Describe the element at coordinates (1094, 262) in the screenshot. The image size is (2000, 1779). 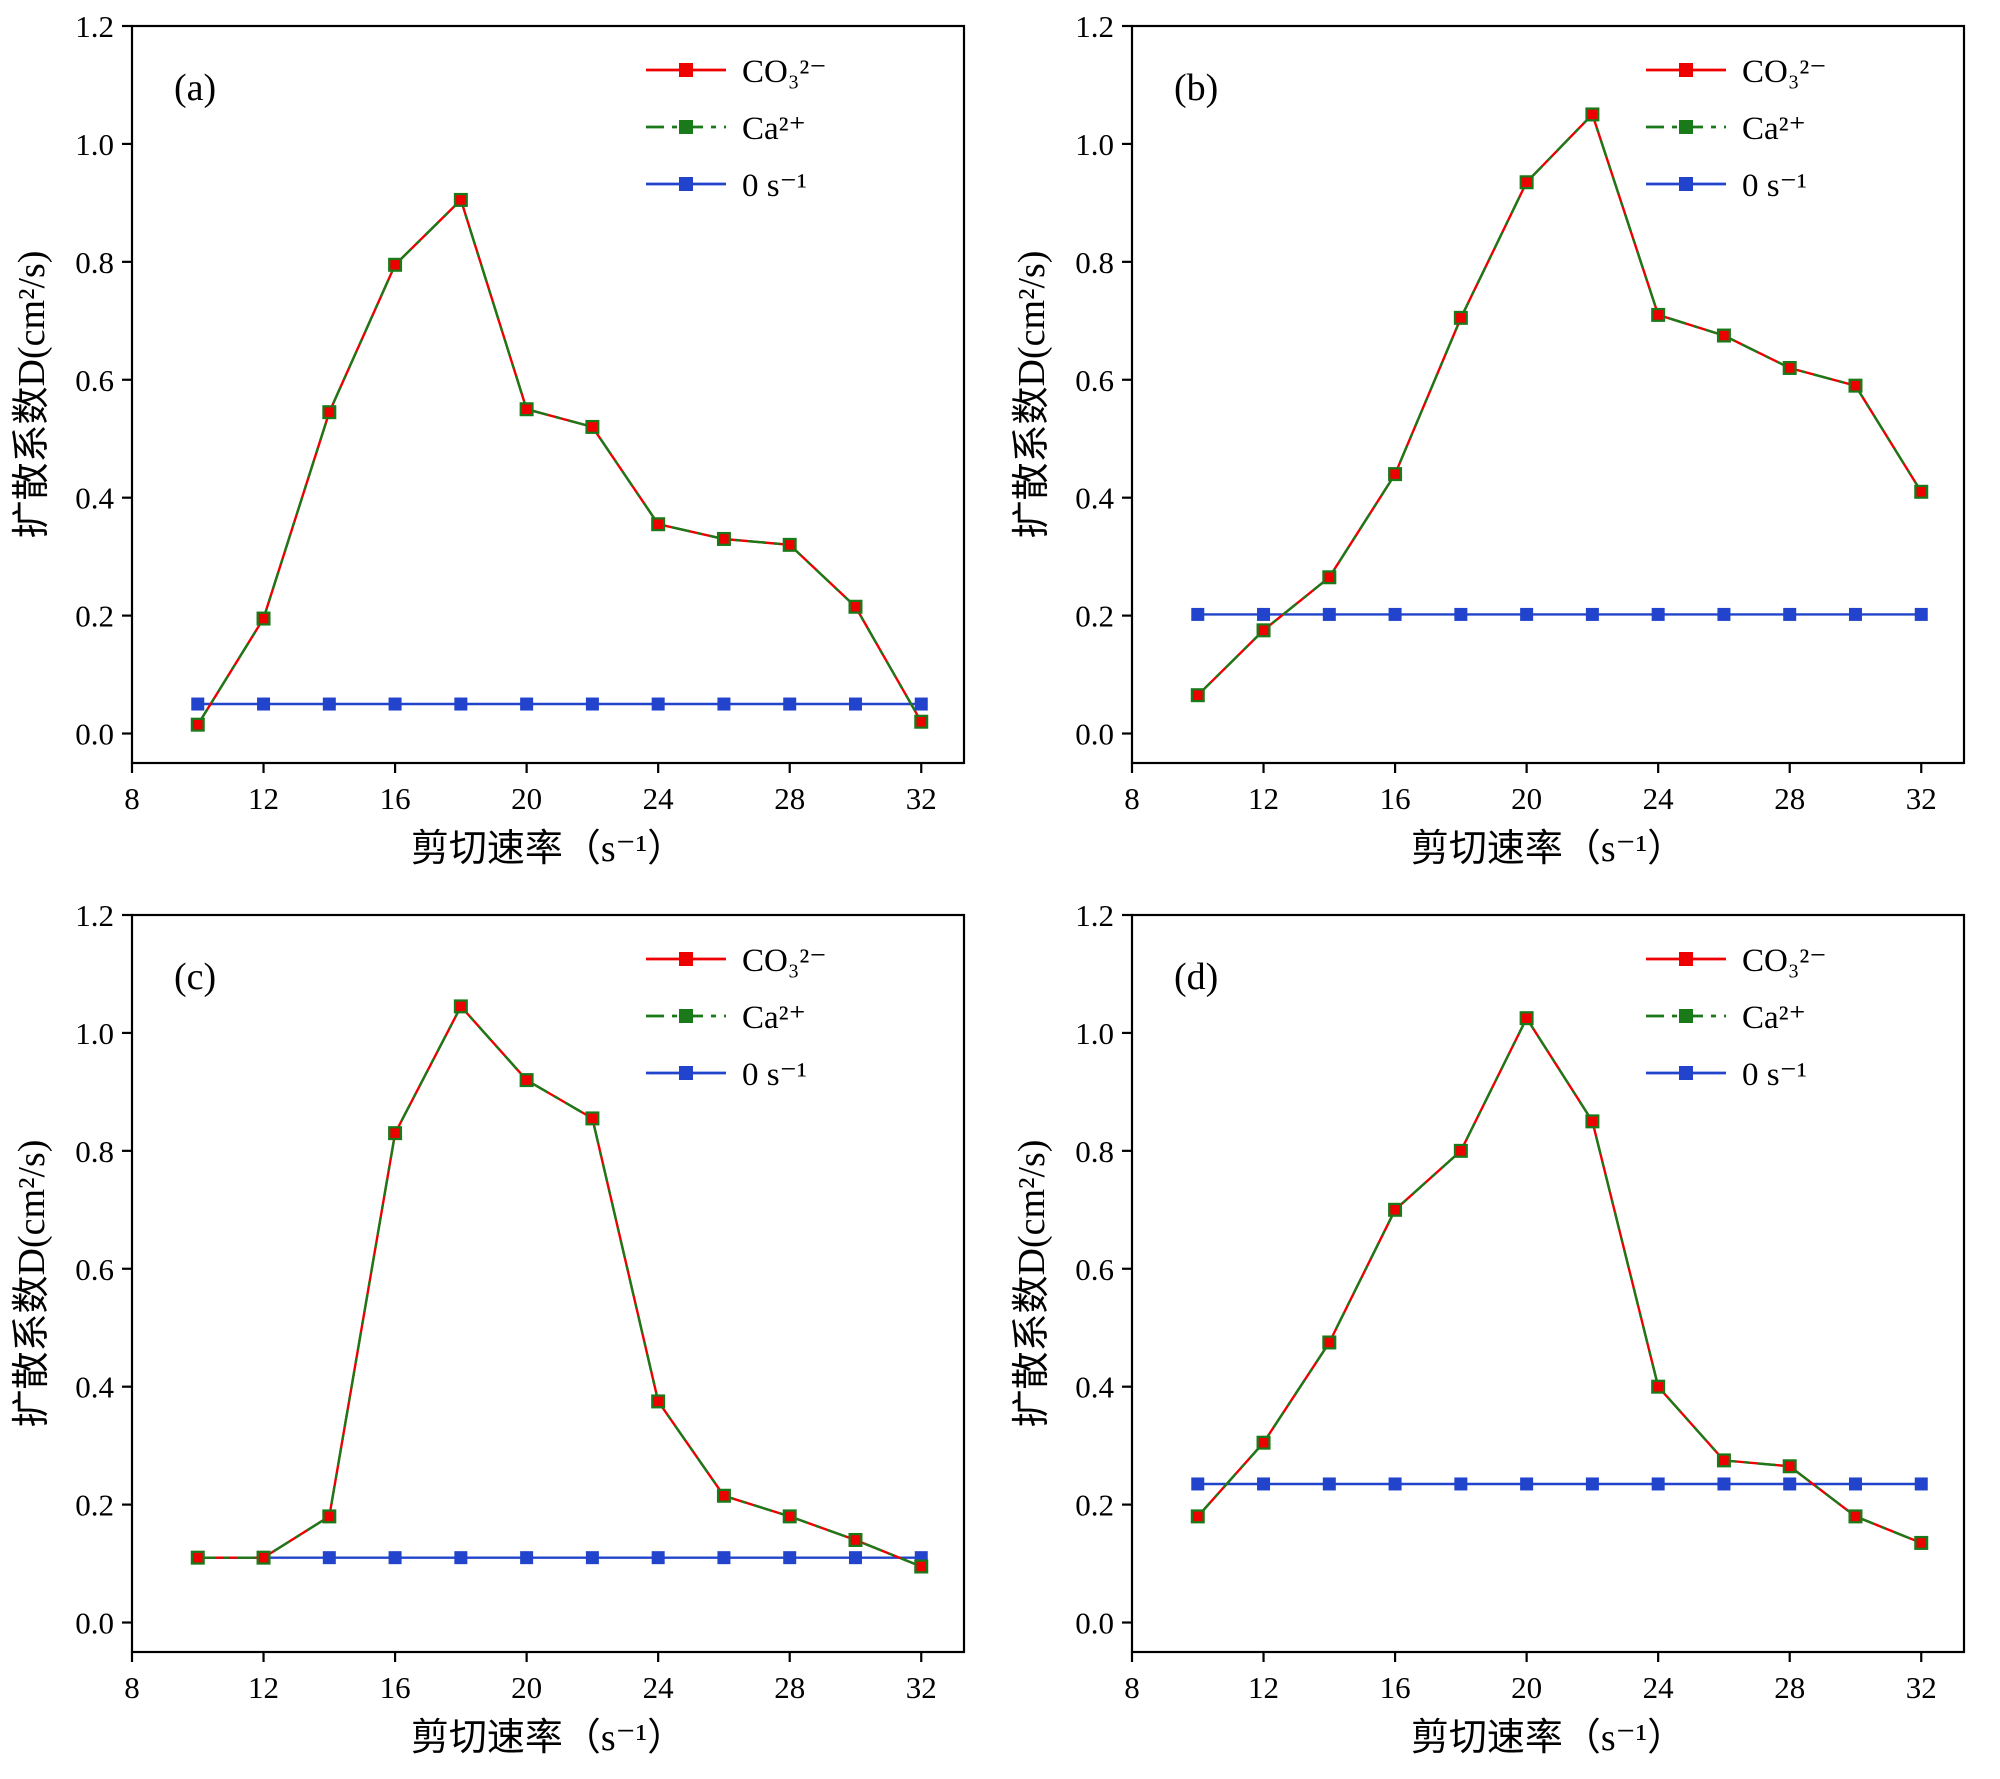
I see `y-tick-label: 0.8` at that location.